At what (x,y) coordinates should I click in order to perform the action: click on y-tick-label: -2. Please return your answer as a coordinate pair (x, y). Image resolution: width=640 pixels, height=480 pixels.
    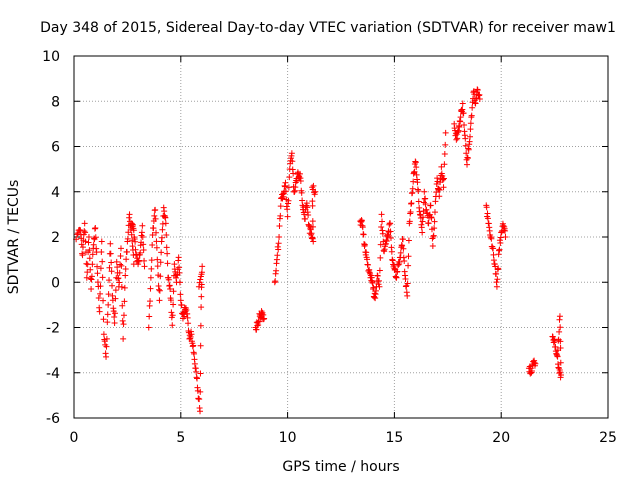
    Looking at the image, I should click on (53, 329).